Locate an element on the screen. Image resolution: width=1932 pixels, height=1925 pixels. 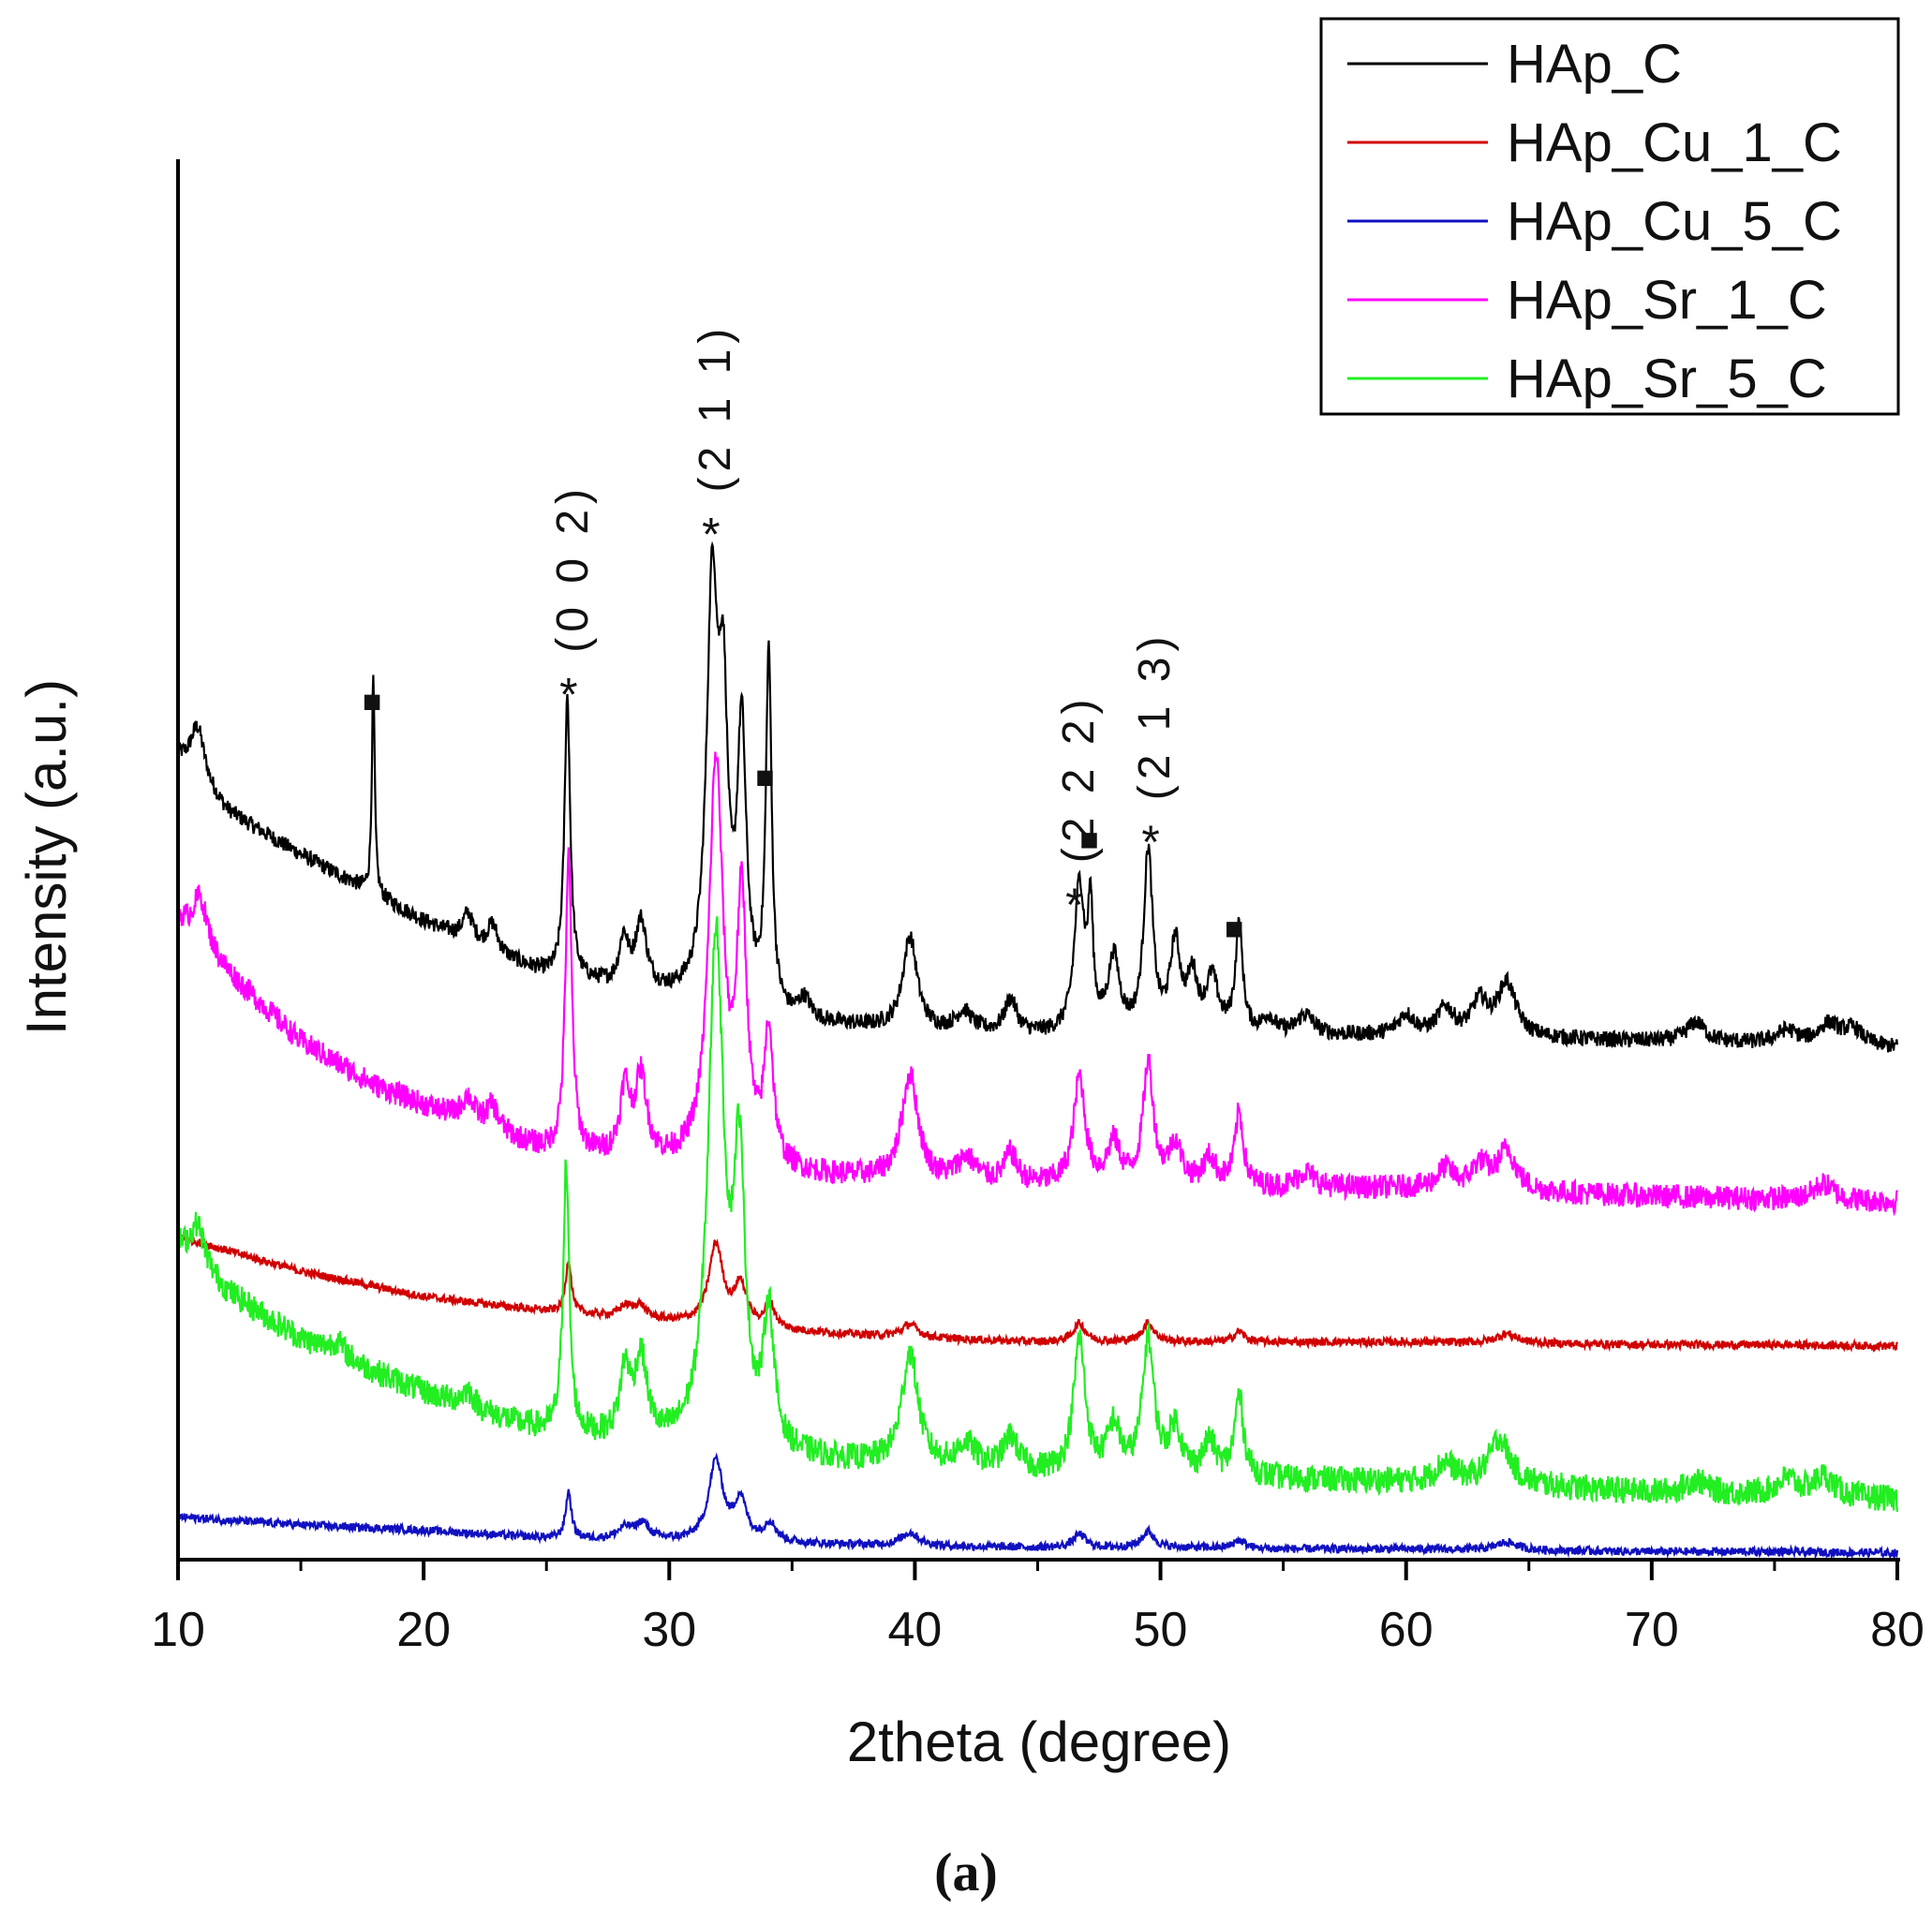
x-axis-title: 2theta (degree) is located at coordinates (1039, 1741).